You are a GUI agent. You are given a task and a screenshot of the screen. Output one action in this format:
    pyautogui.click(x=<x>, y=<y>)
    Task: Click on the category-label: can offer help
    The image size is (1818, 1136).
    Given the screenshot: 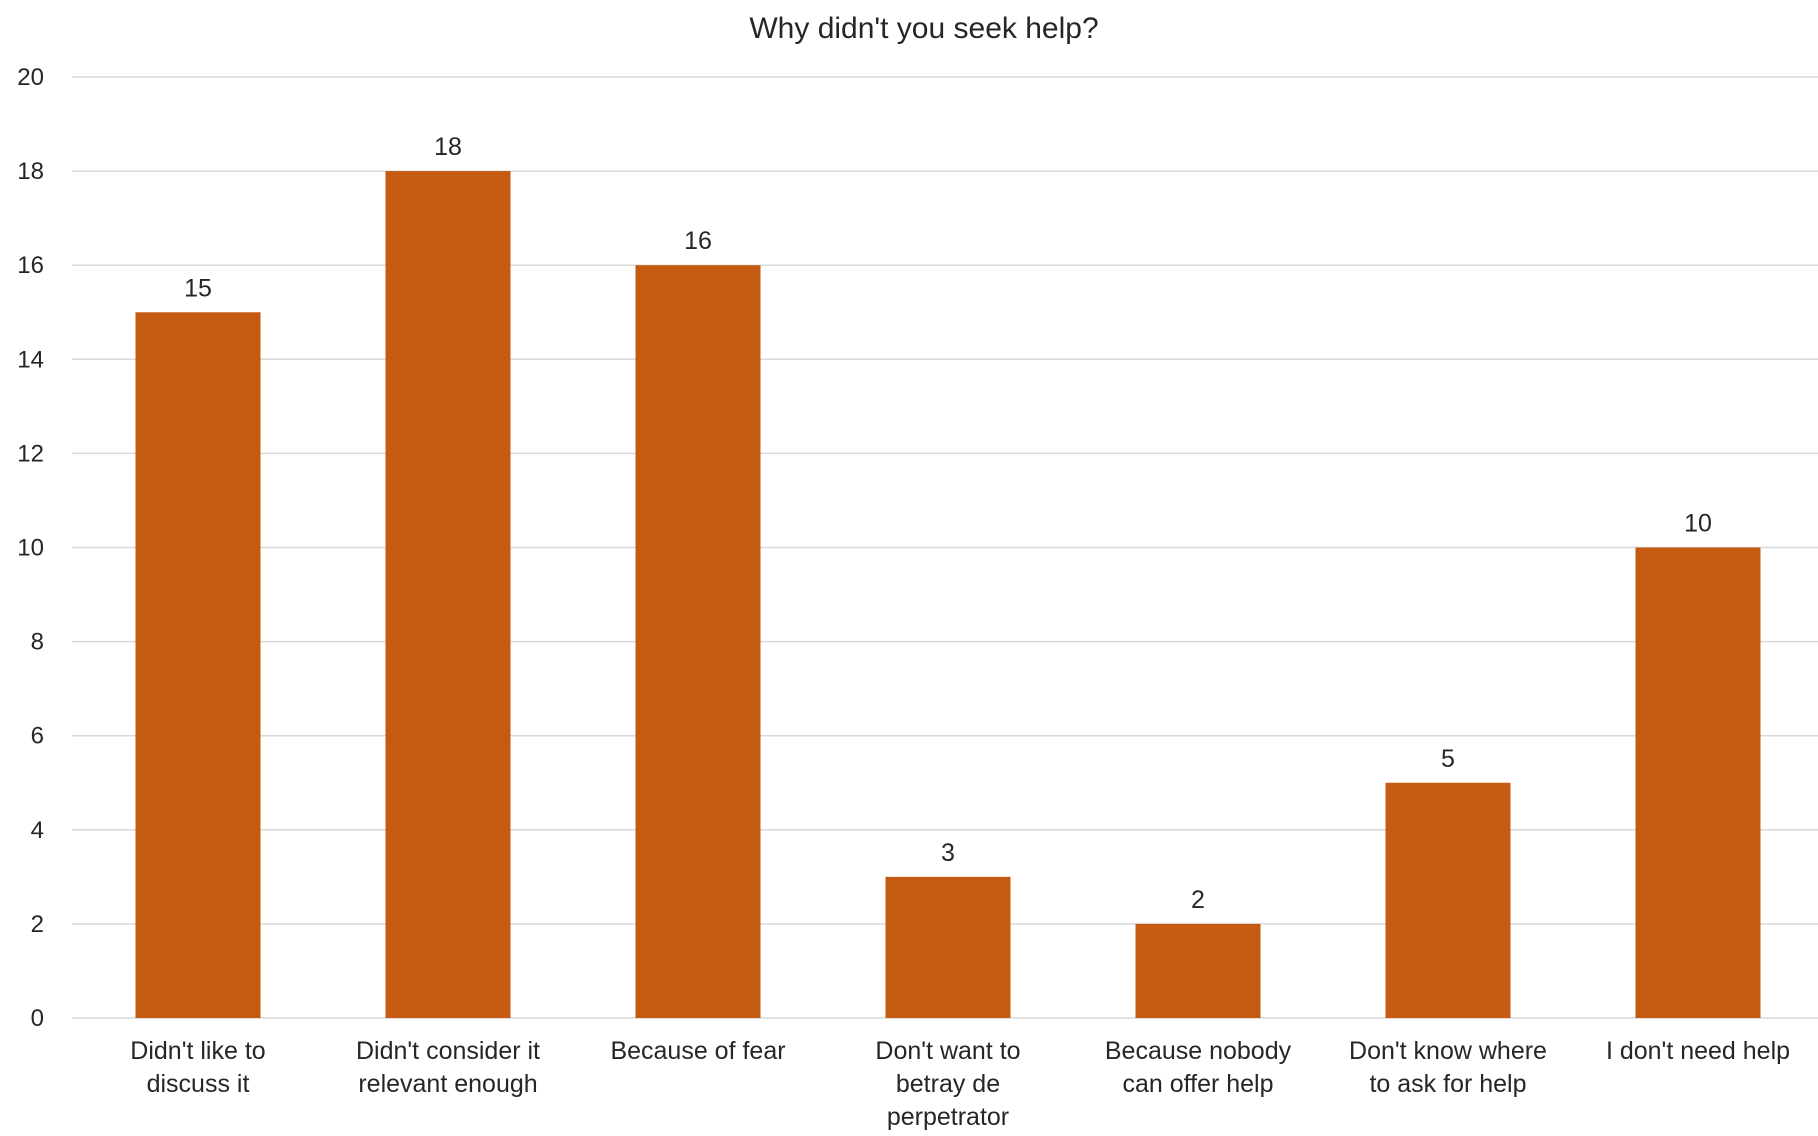 What is the action you would take?
    pyautogui.click(x=1197, y=1084)
    